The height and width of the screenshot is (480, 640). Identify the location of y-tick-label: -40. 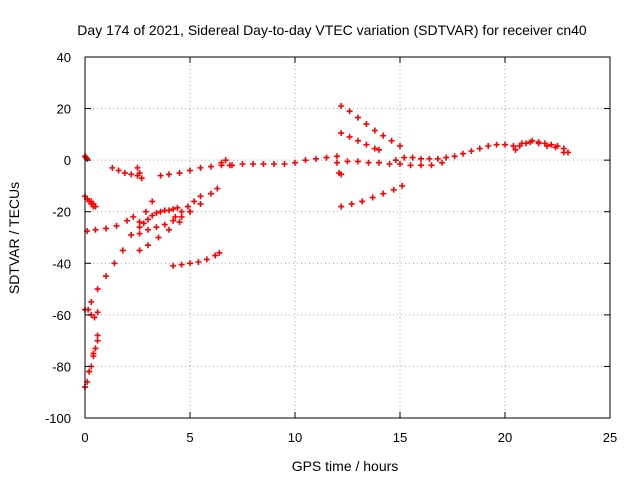
(61, 263).